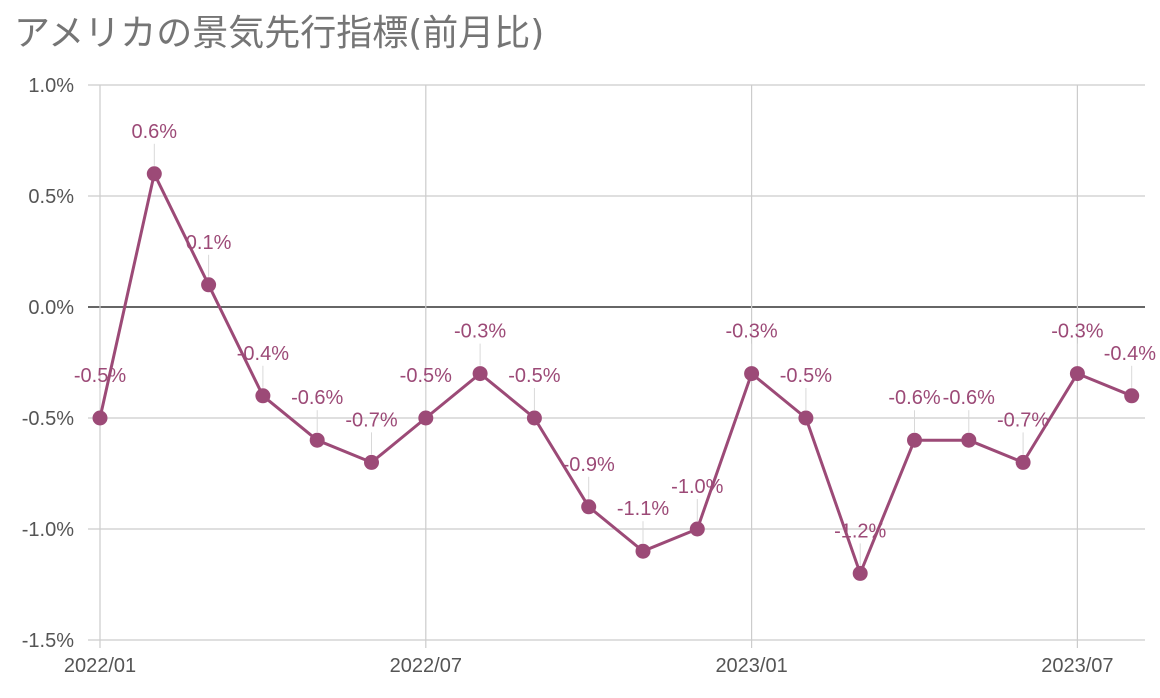 This screenshot has height=698, width=1160. What do you see at coordinates (51, 197) in the screenshot?
I see `y-tick-label: 0.5%` at bounding box center [51, 197].